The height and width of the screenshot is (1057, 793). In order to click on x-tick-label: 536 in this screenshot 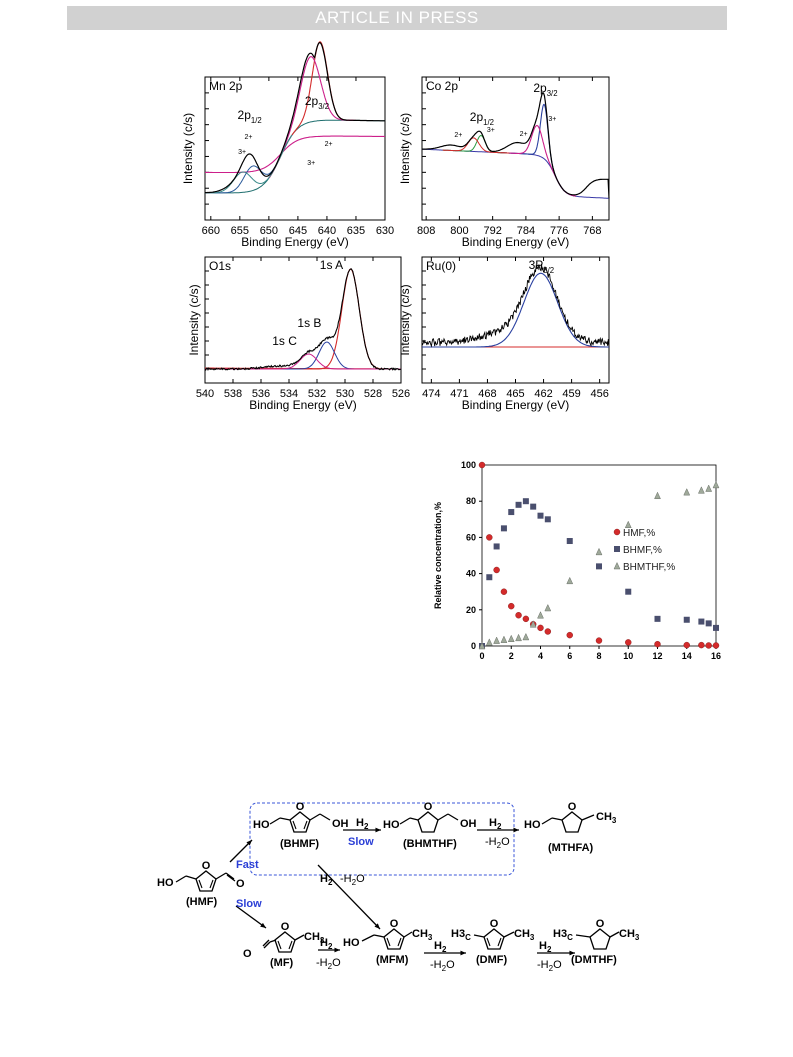, I will do `click(261, 394)`.